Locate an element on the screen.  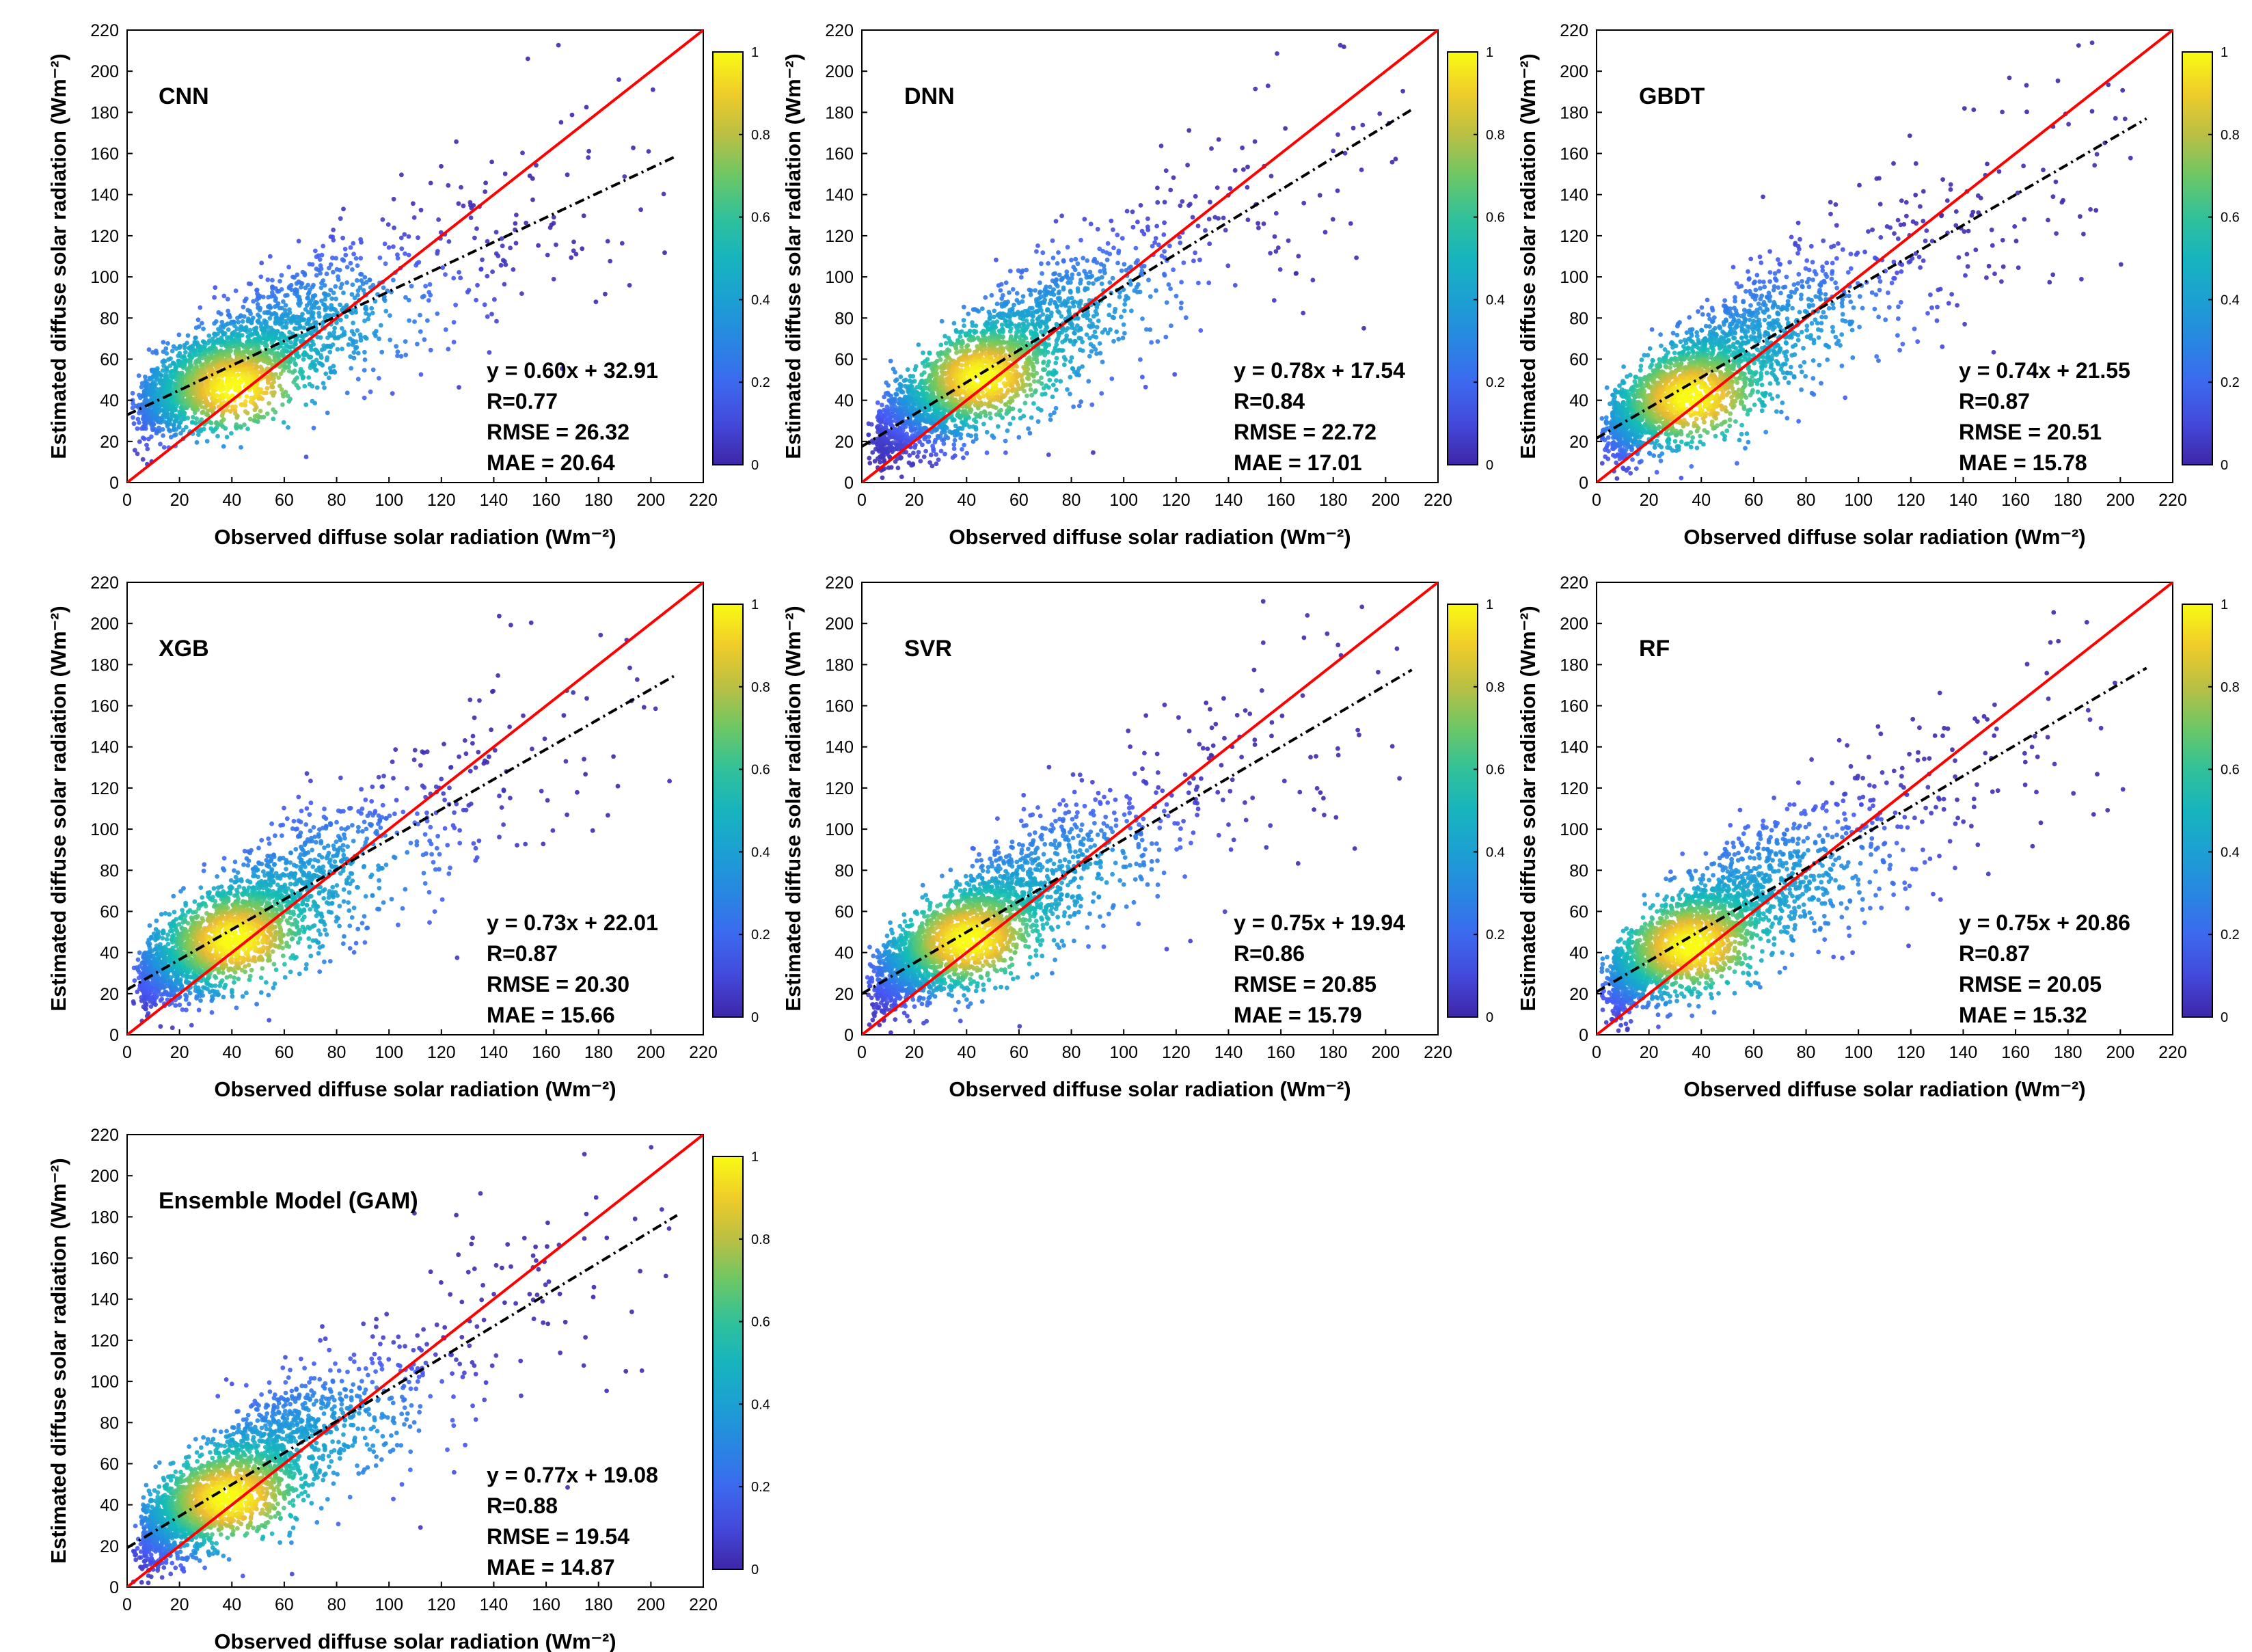
x-tick-label: 120 is located at coordinates (441, 500).